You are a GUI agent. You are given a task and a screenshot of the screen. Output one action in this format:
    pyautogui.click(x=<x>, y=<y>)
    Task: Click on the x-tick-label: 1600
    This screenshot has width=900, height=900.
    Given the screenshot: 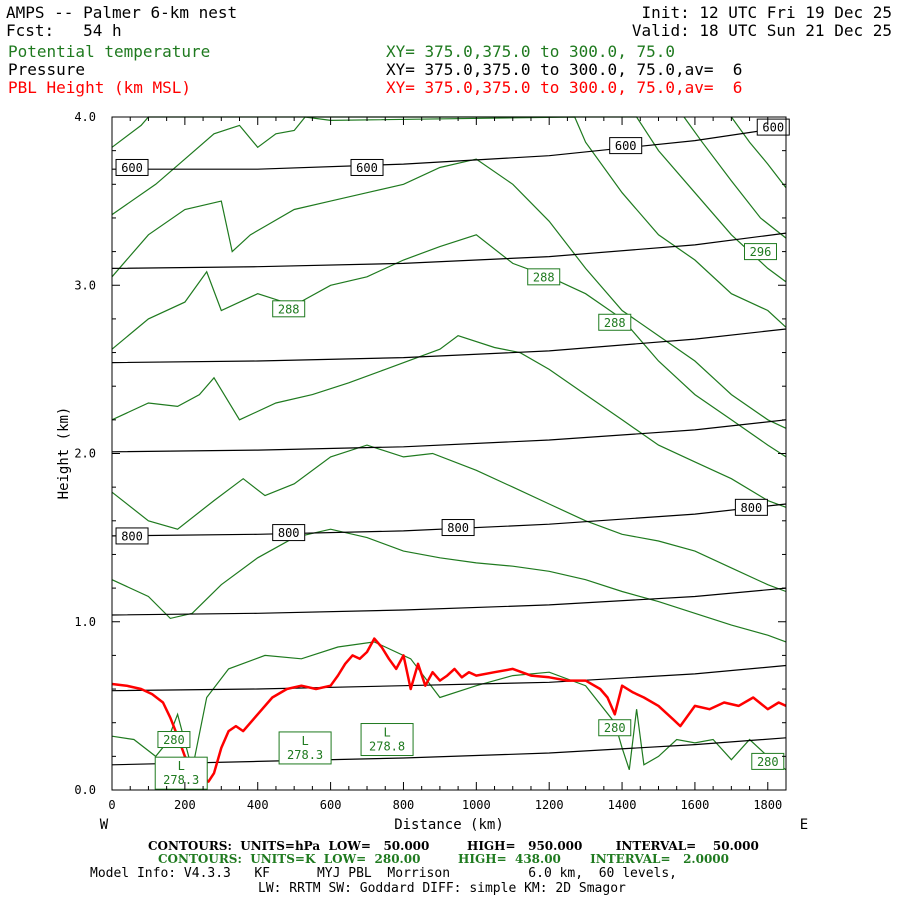 What is the action you would take?
    pyautogui.click(x=694, y=805)
    